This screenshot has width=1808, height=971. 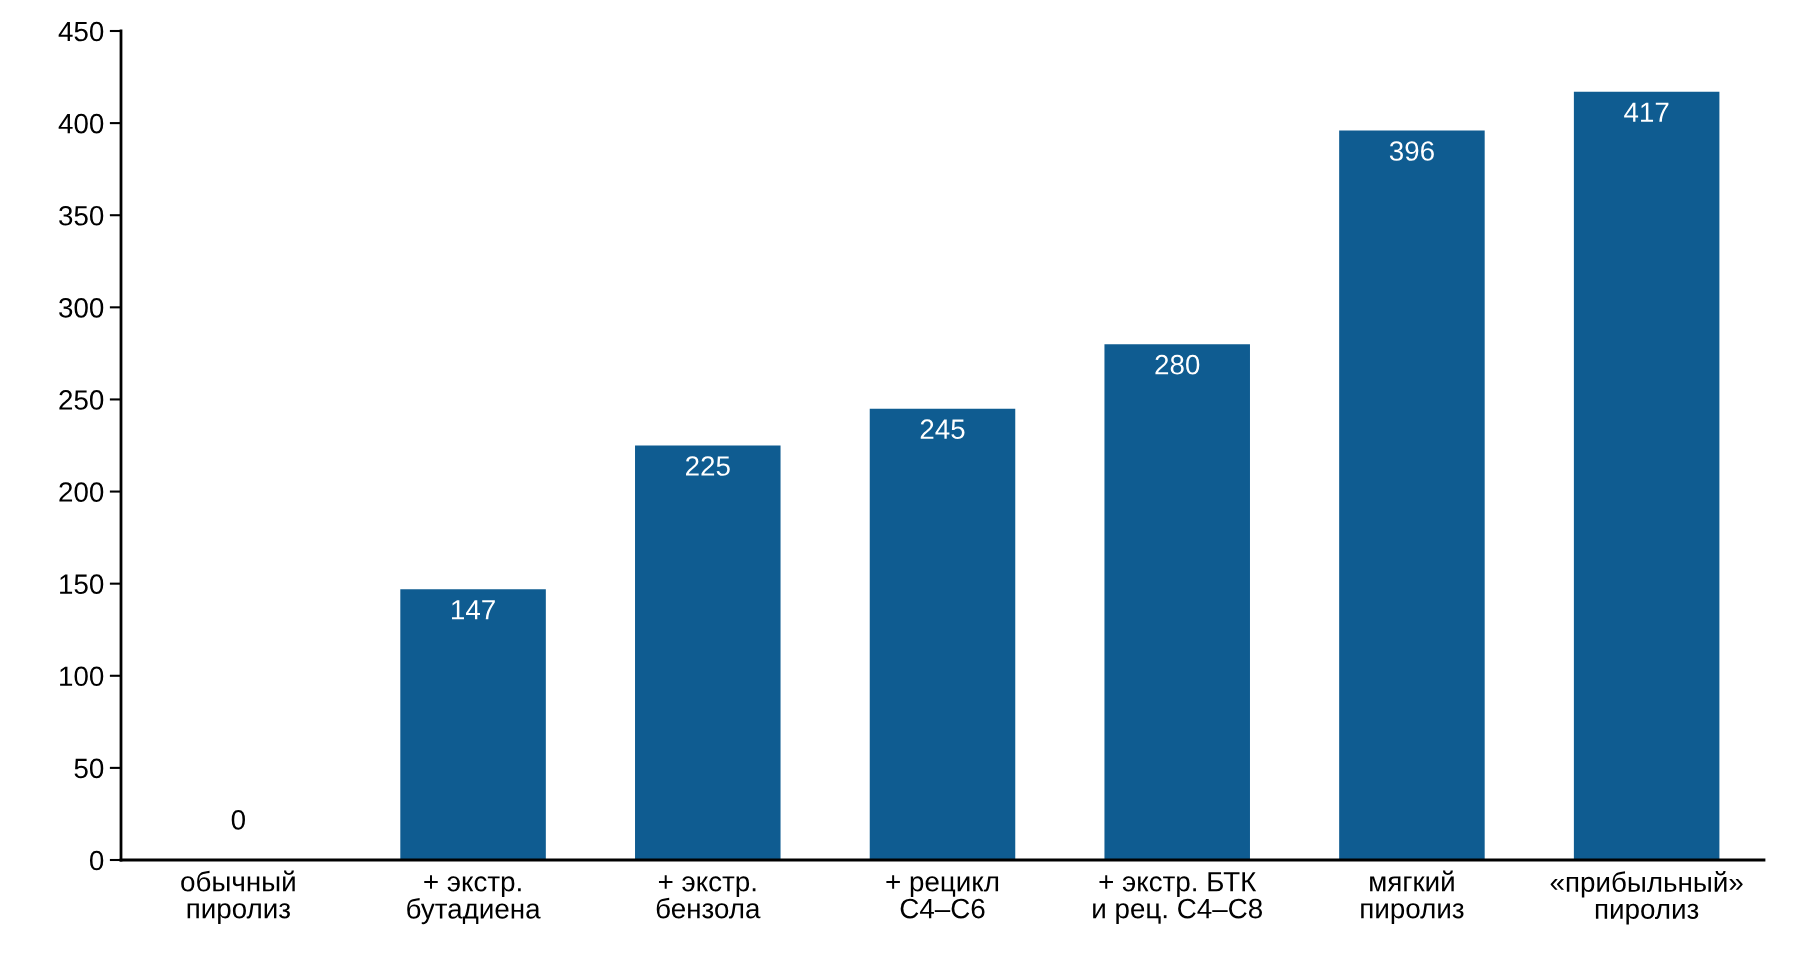 I want to click on x-tick-label: + экстр. БТК и рец. C4–C8, so click(x=1177, y=898).